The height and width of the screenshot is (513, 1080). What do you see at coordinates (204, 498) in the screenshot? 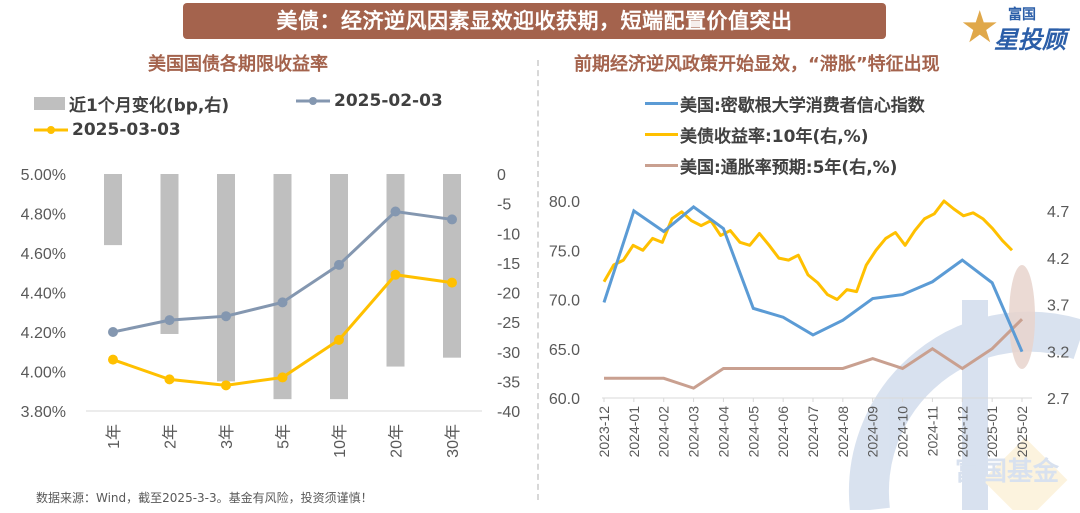
I see `footer-source-note: 数据来源：Wind，截至2025-3-3。基金有风险，投资须谨慎！` at bounding box center [204, 498].